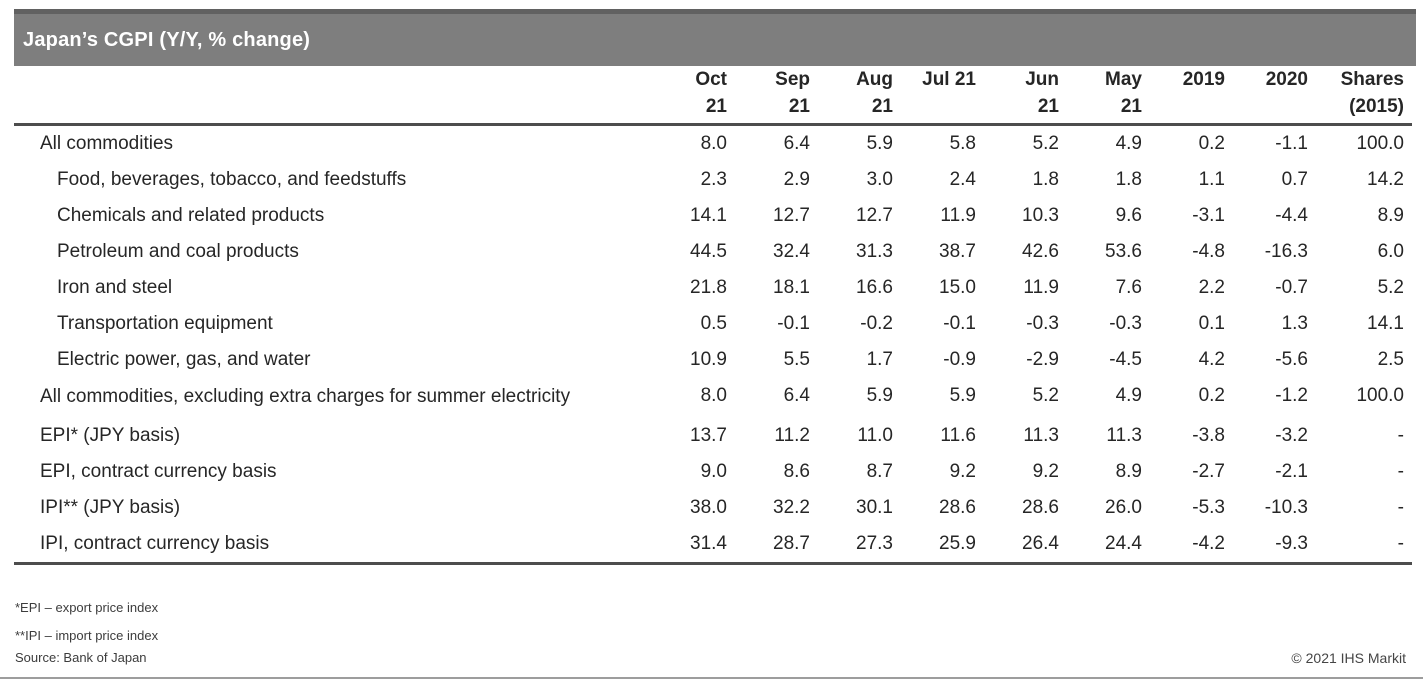  I want to click on value-cell: 8.6, so click(796, 471).